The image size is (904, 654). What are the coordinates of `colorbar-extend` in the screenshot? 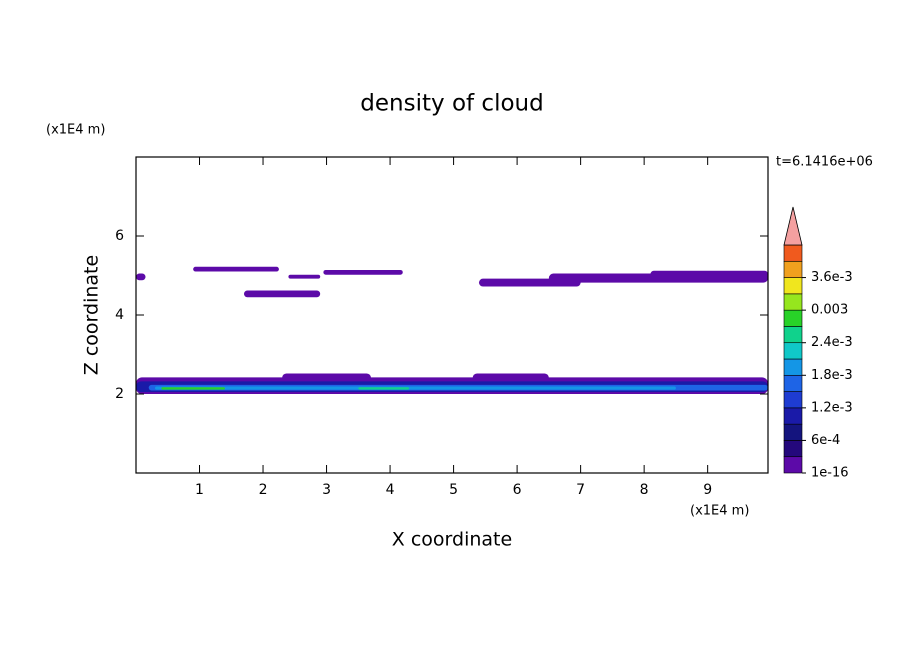 It's located at (793, 226).